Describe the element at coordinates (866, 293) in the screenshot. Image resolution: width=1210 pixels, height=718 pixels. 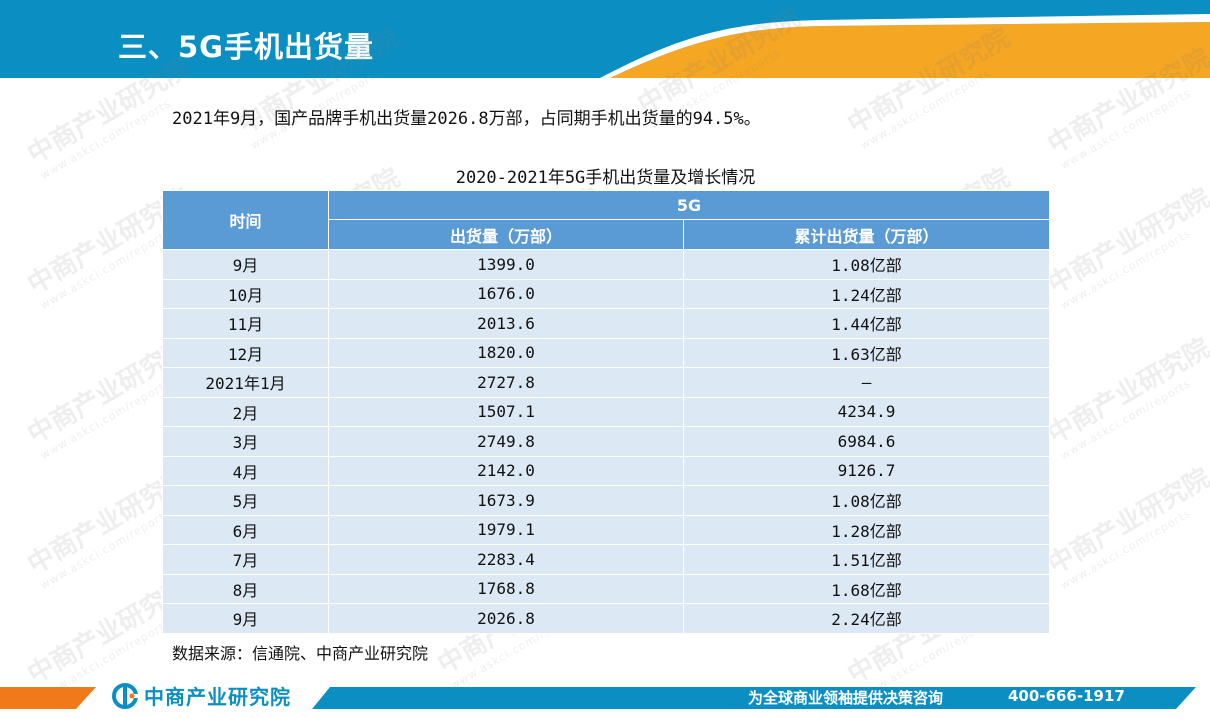
I see `cell-cumulative: 1.24亿部` at that location.